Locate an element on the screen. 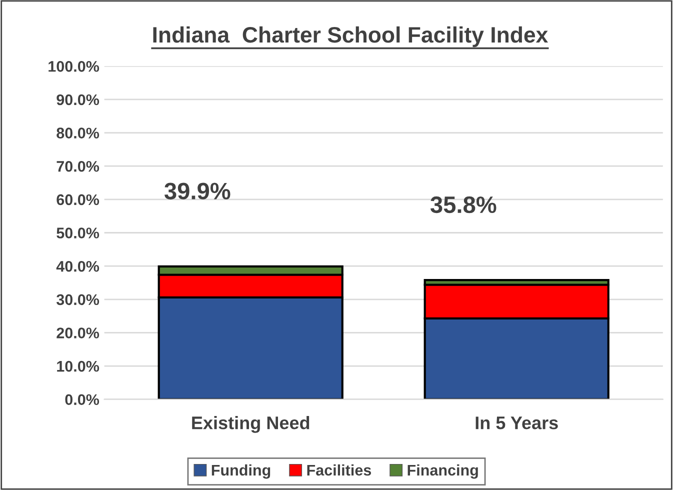 Image resolution: width=673 pixels, height=490 pixels. legend-label: Funding is located at coordinates (241, 471).